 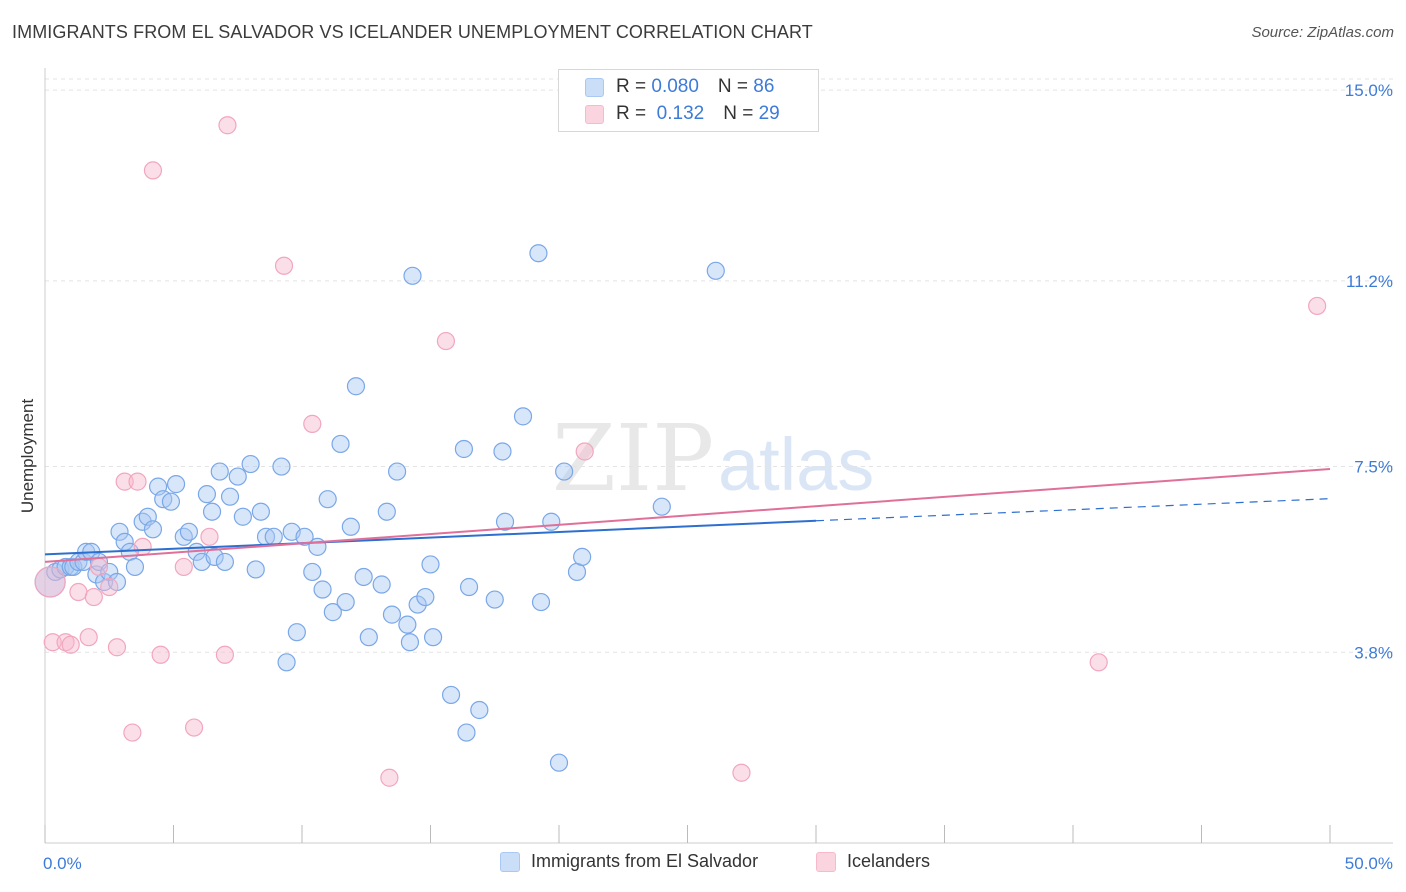 I want to click on icelanders-swatch, so click(x=594, y=114).